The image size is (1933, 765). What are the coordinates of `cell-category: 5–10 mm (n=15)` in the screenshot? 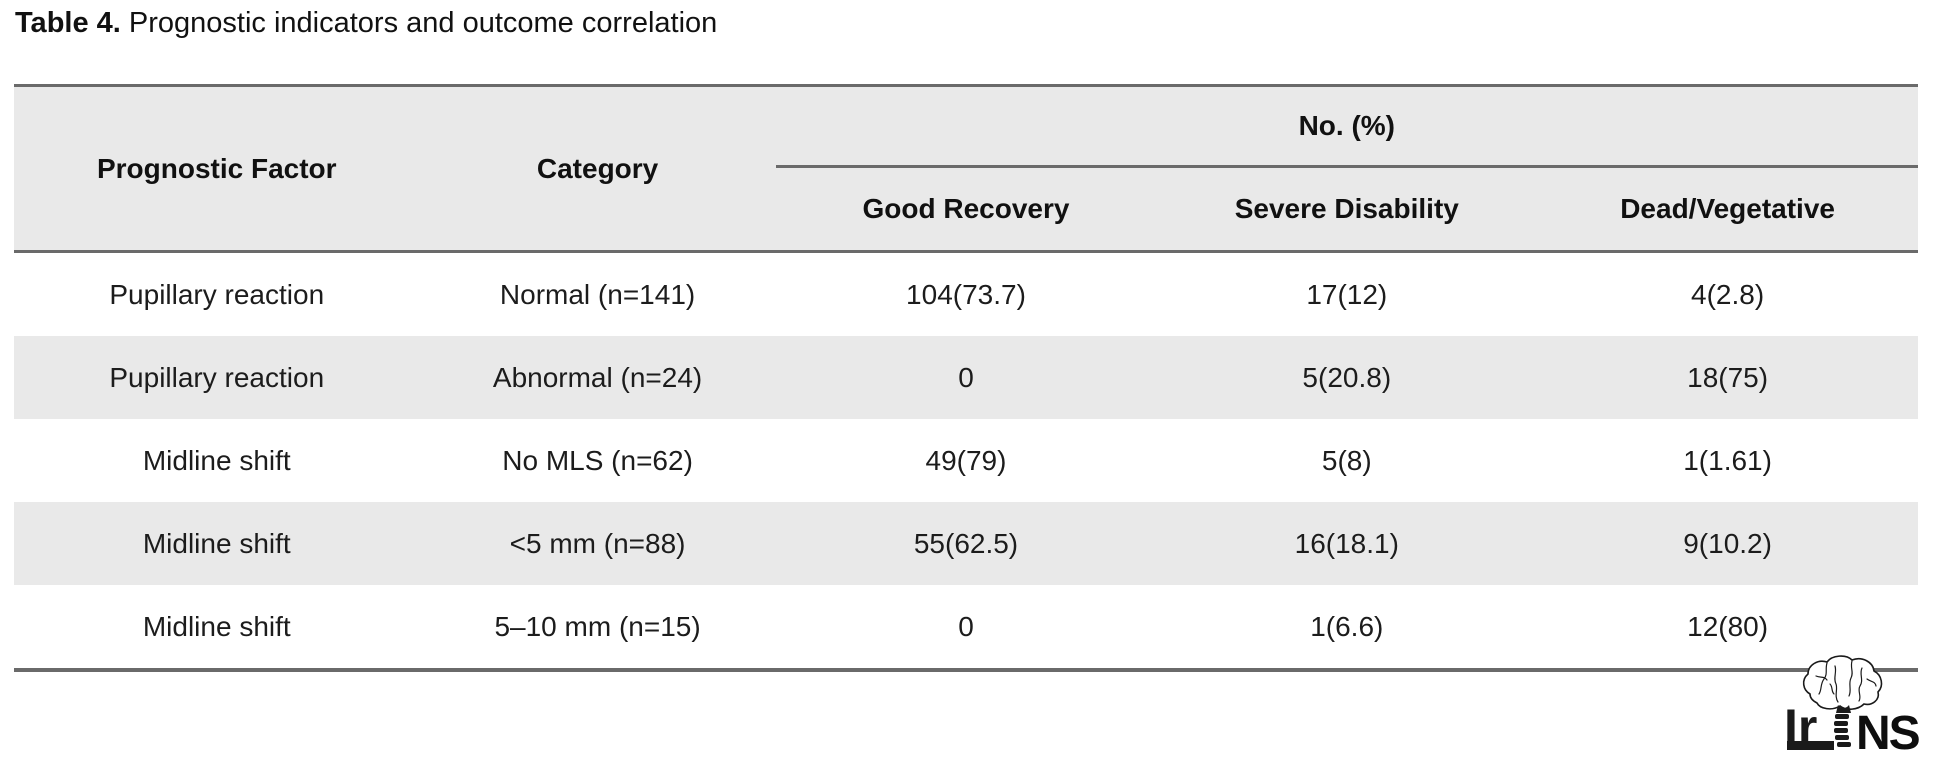 It's located at (597, 626).